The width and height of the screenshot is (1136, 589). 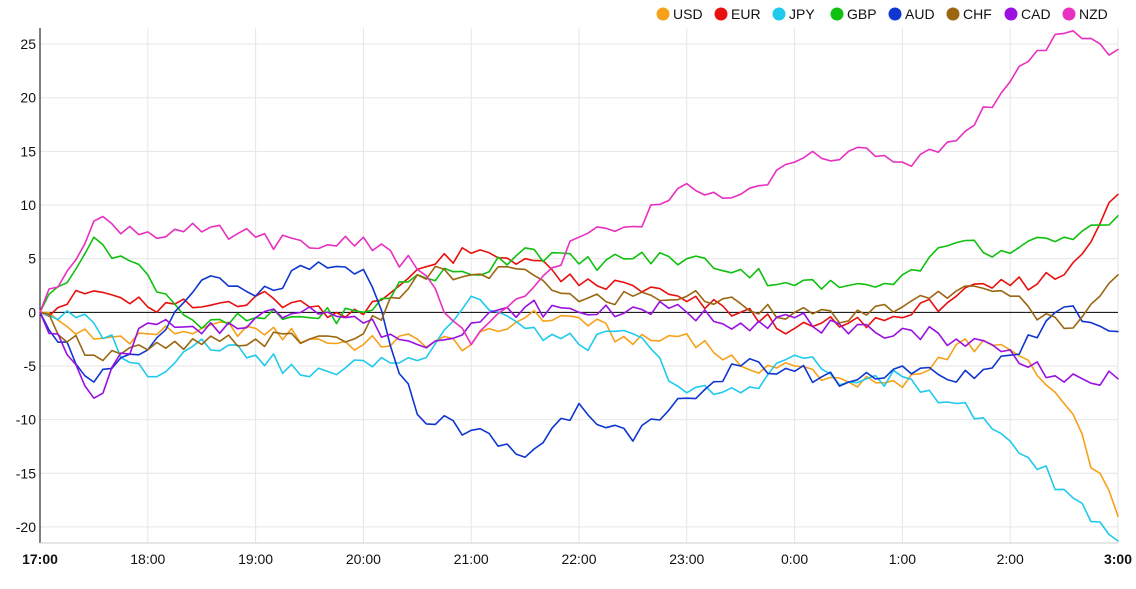 I want to click on legend-item-eur: EUR, so click(x=737, y=14).